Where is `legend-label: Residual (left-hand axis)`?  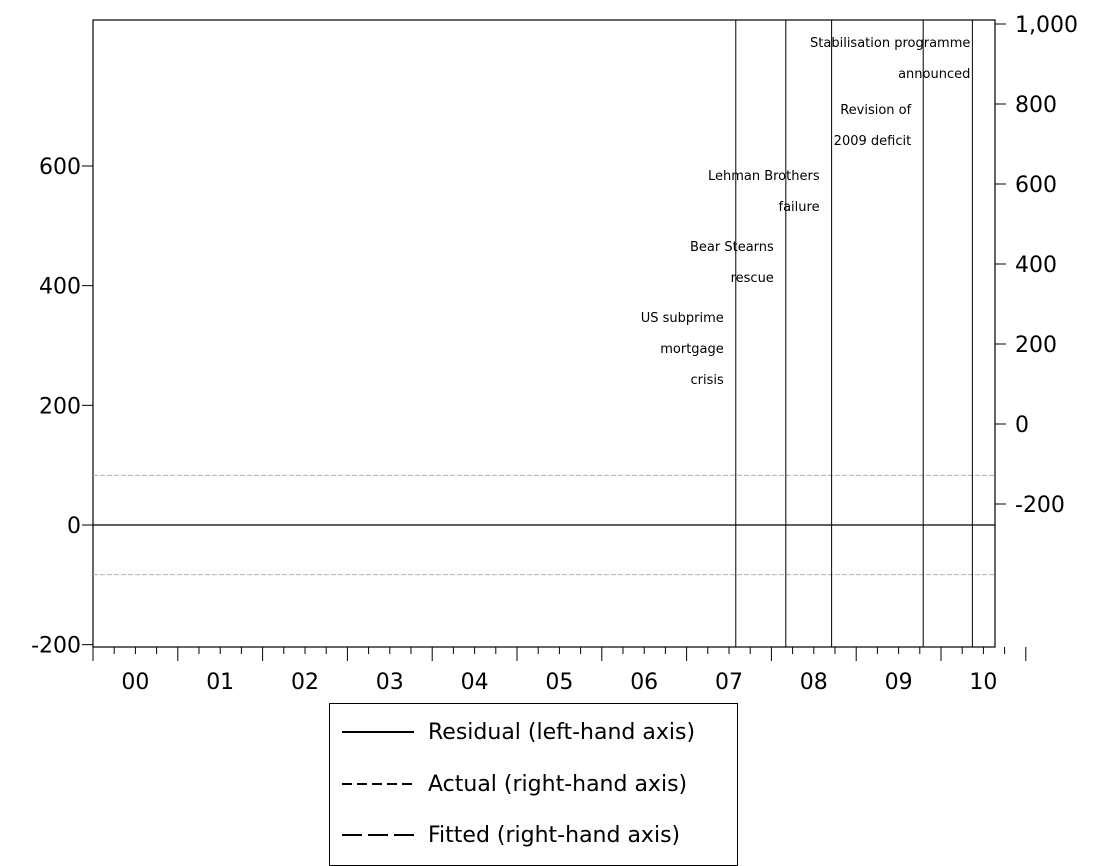
legend-label: Residual (left-hand axis) is located at coordinates (562, 732).